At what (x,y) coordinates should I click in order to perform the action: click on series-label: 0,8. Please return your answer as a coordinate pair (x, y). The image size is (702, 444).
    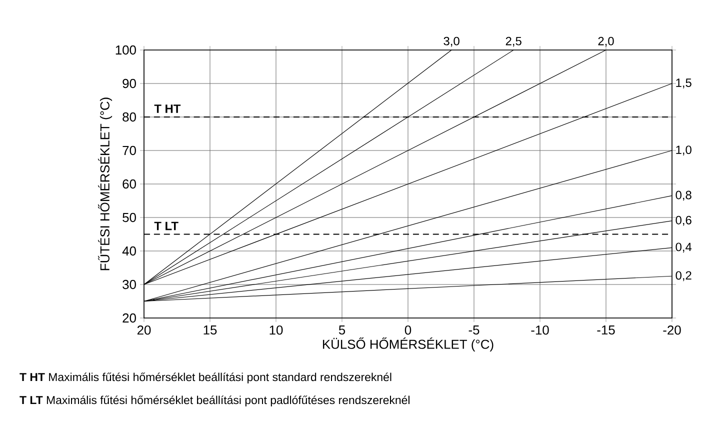
    Looking at the image, I should click on (684, 195).